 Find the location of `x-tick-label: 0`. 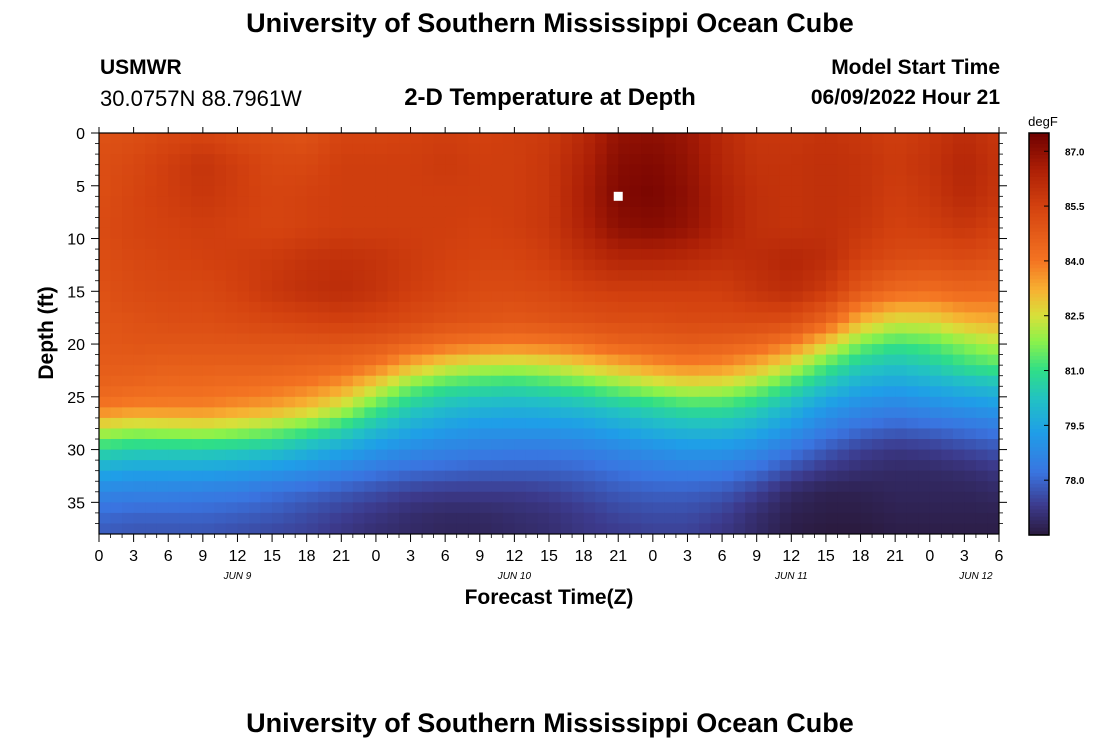

x-tick-label: 0 is located at coordinates (929, 556).